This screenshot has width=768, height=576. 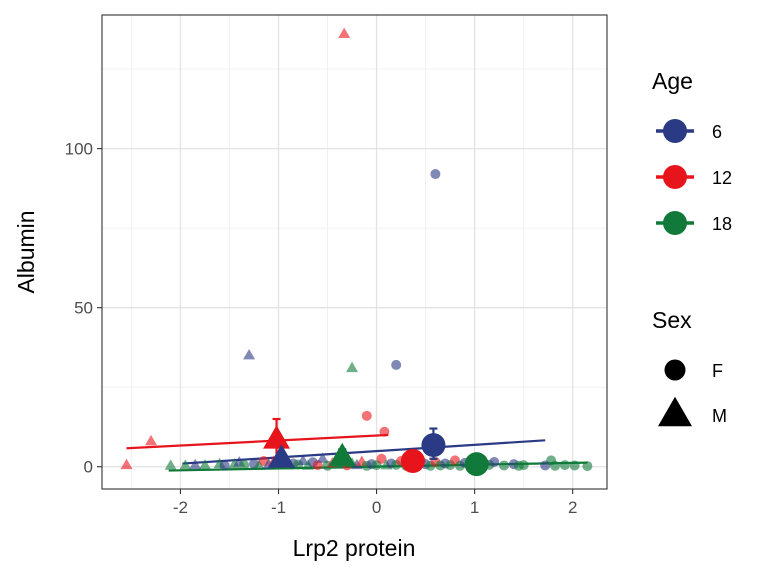 I want to click on legend-label-age-18: 18, so click(x=722, y=224).